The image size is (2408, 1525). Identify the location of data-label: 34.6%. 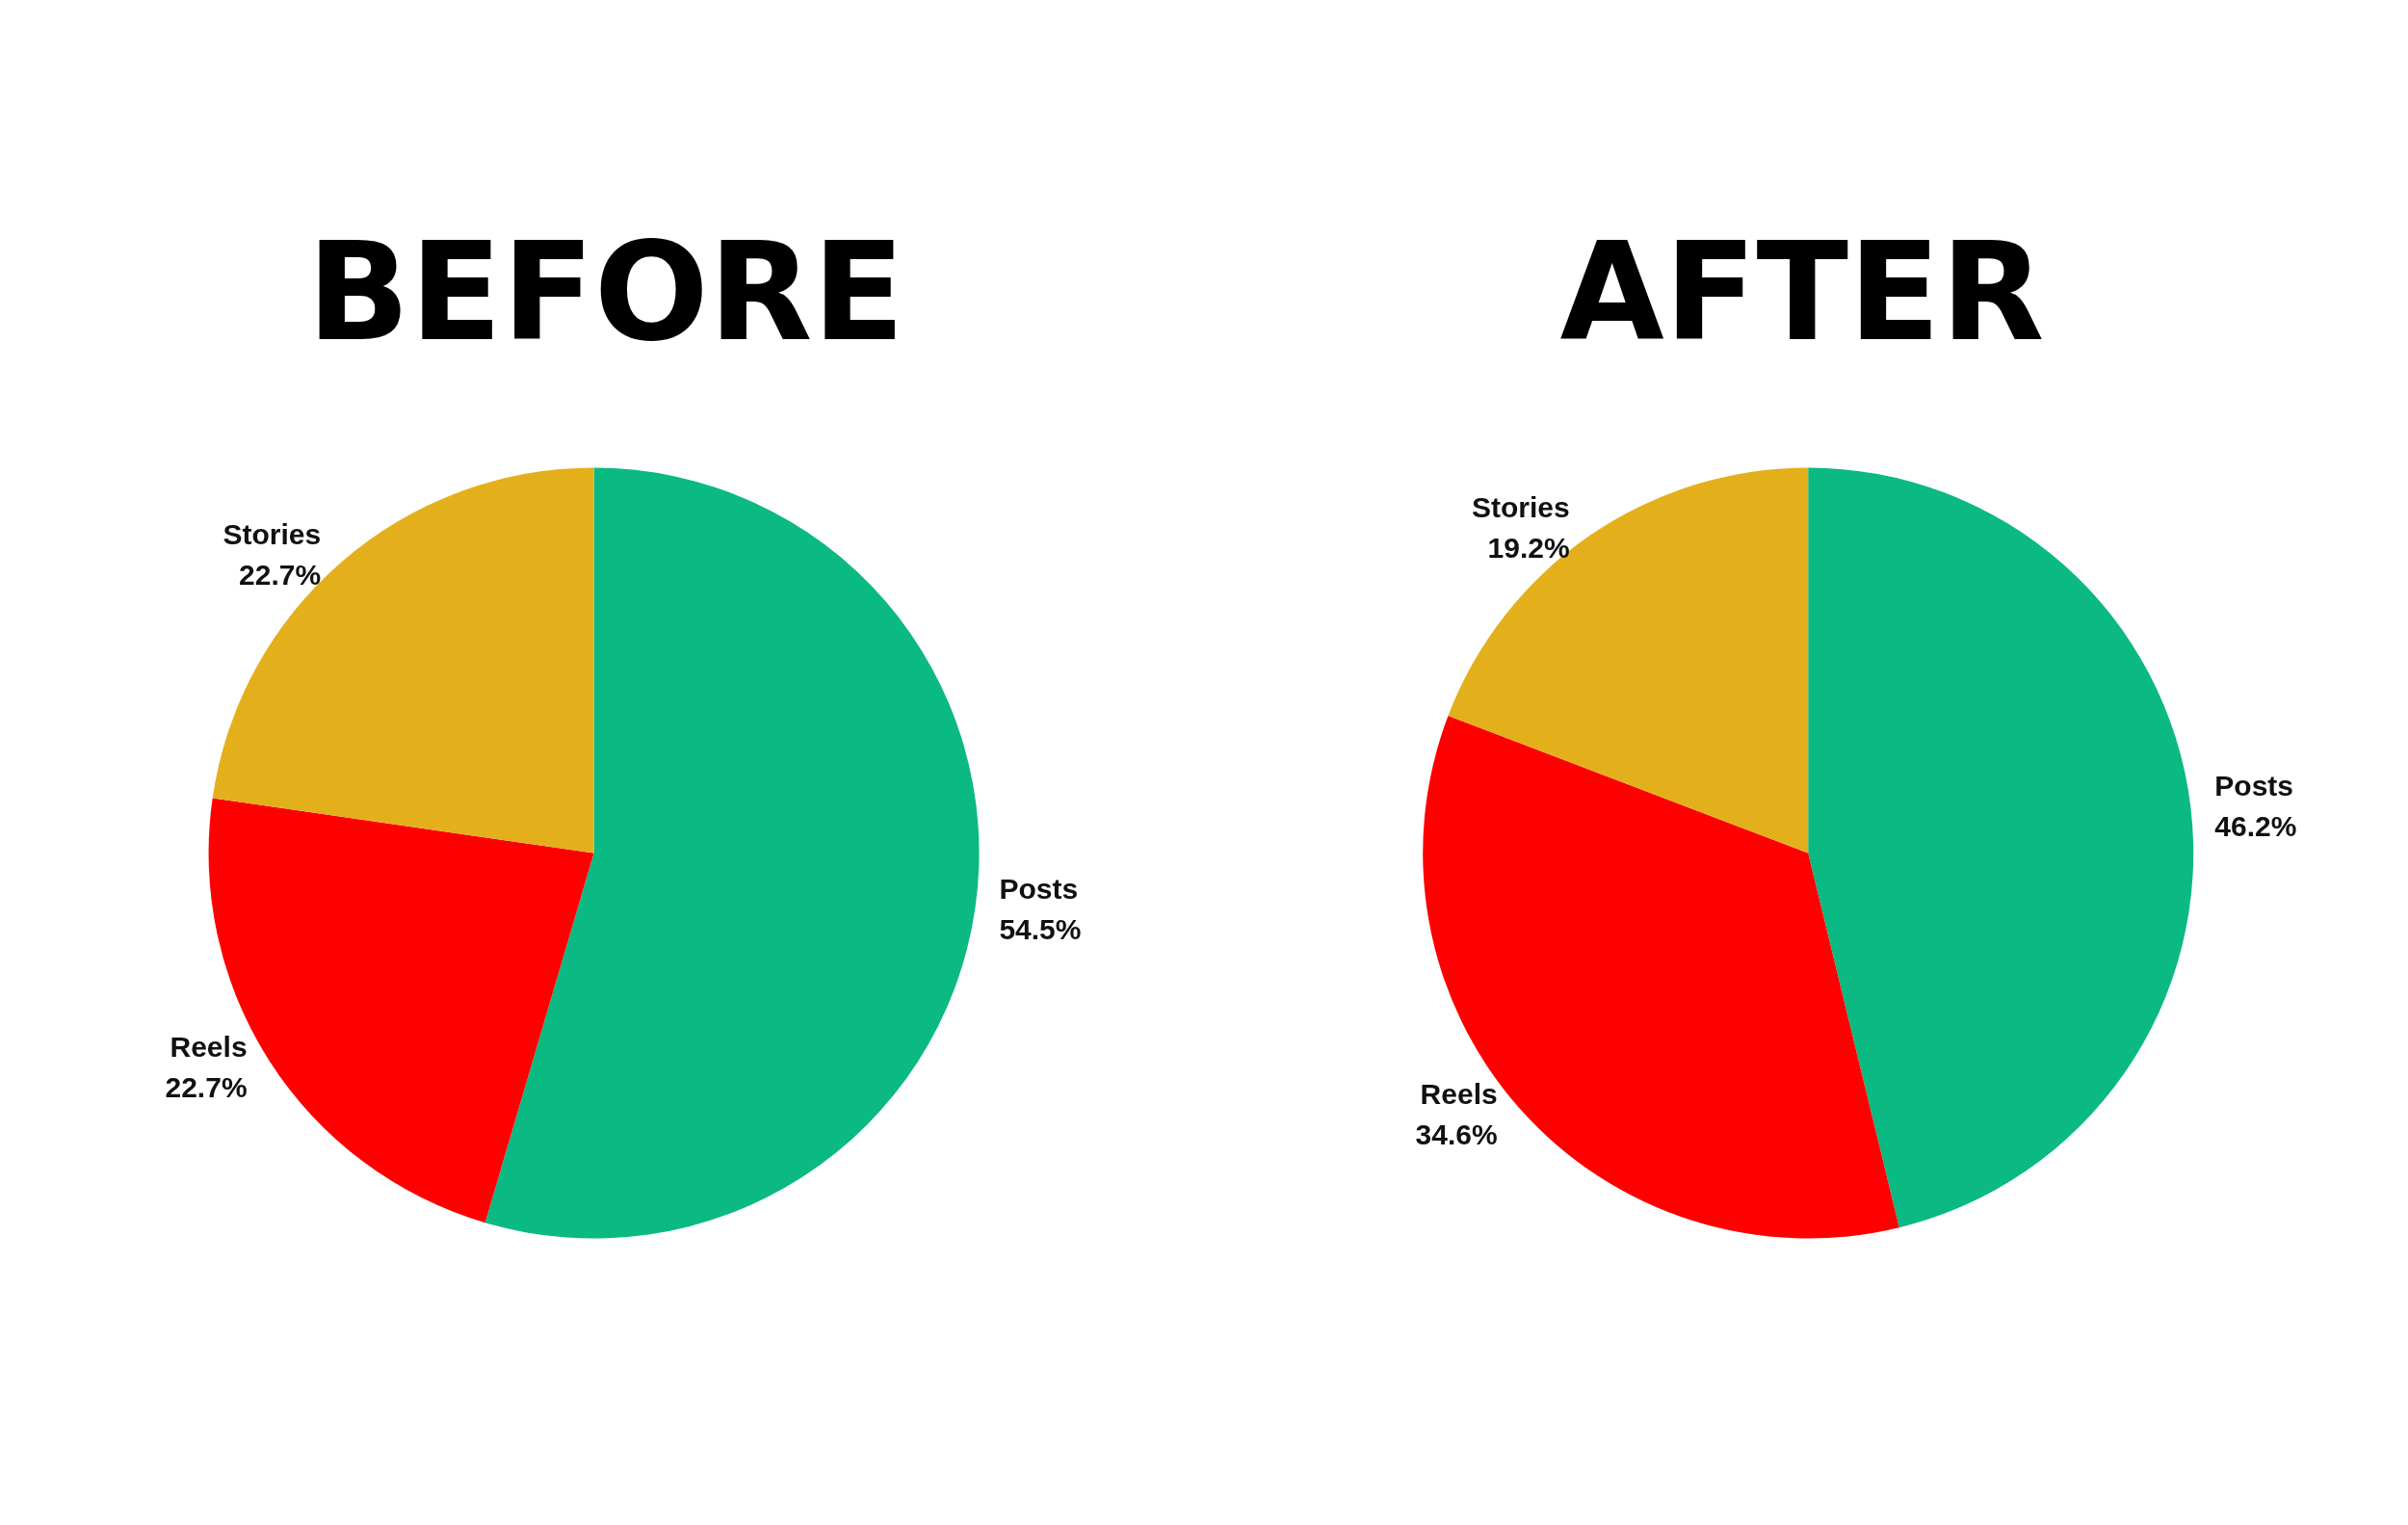
(1456, 1134).